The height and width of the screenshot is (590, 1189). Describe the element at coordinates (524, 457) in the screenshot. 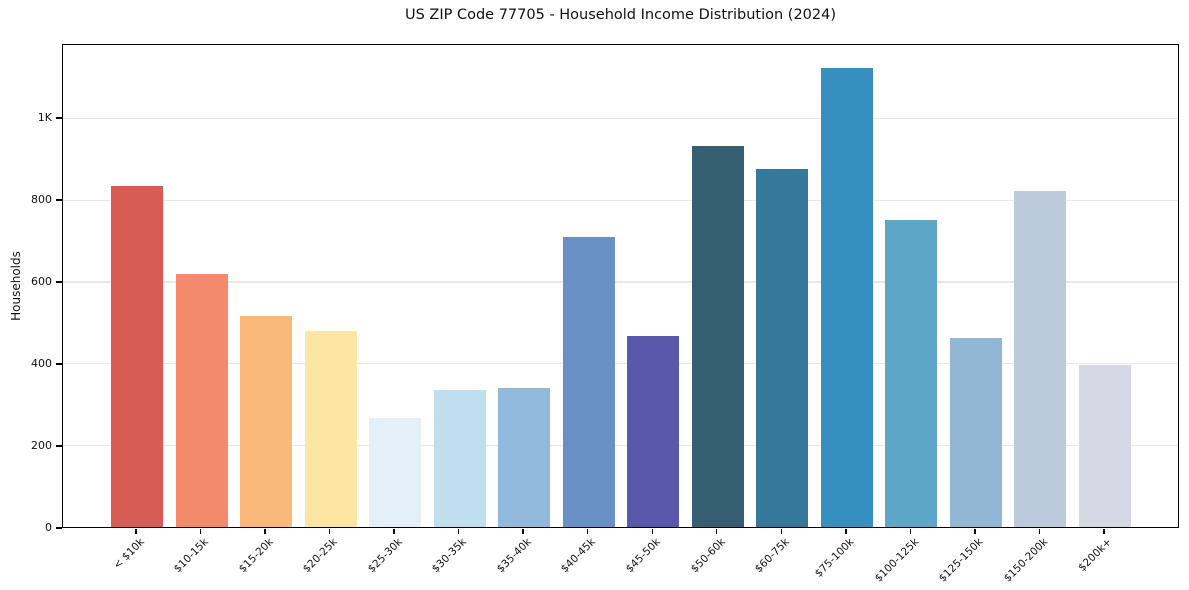

I see `bar-35-40k` at that location.